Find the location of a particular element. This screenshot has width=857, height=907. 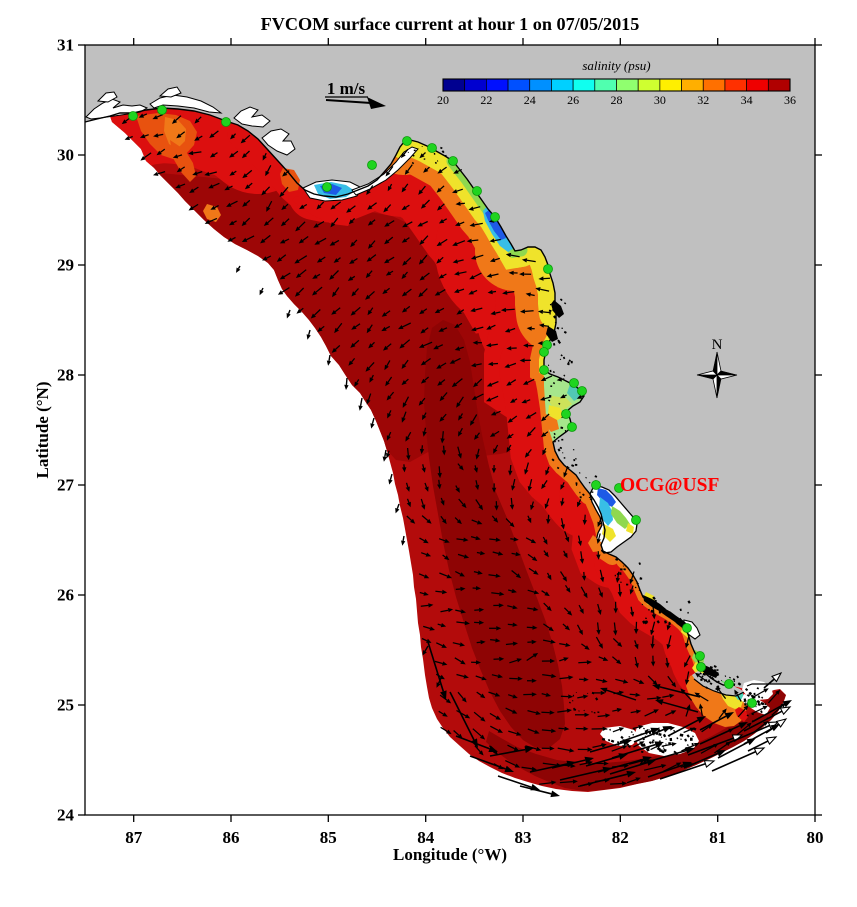

svg-text: salinity (psu) is located at coordinates (616, 65).